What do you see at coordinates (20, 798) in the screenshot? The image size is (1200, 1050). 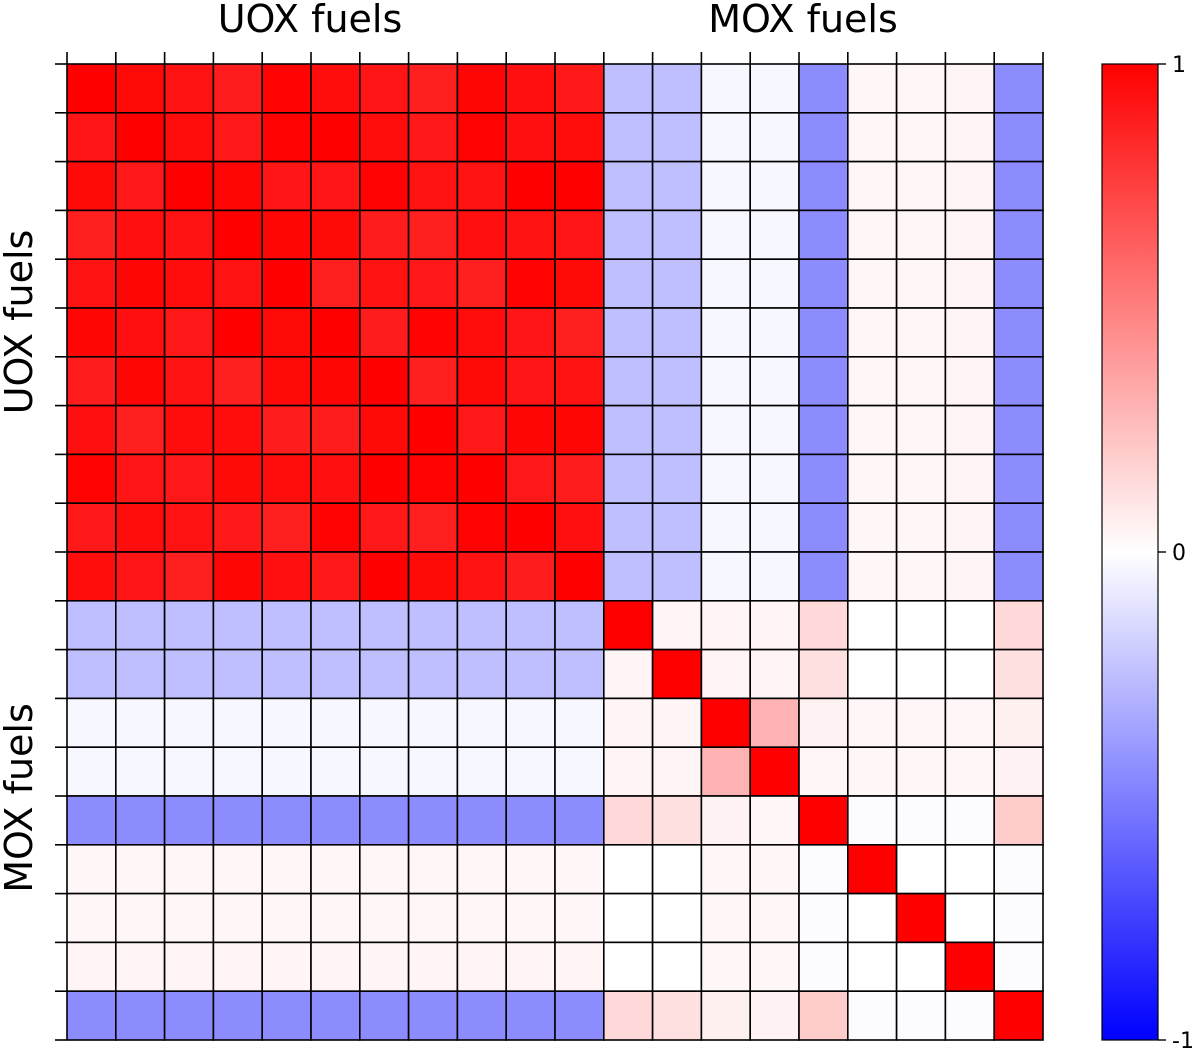 I see `left-group-label-mox: MOX fuels` at bounding box center [20, 798].